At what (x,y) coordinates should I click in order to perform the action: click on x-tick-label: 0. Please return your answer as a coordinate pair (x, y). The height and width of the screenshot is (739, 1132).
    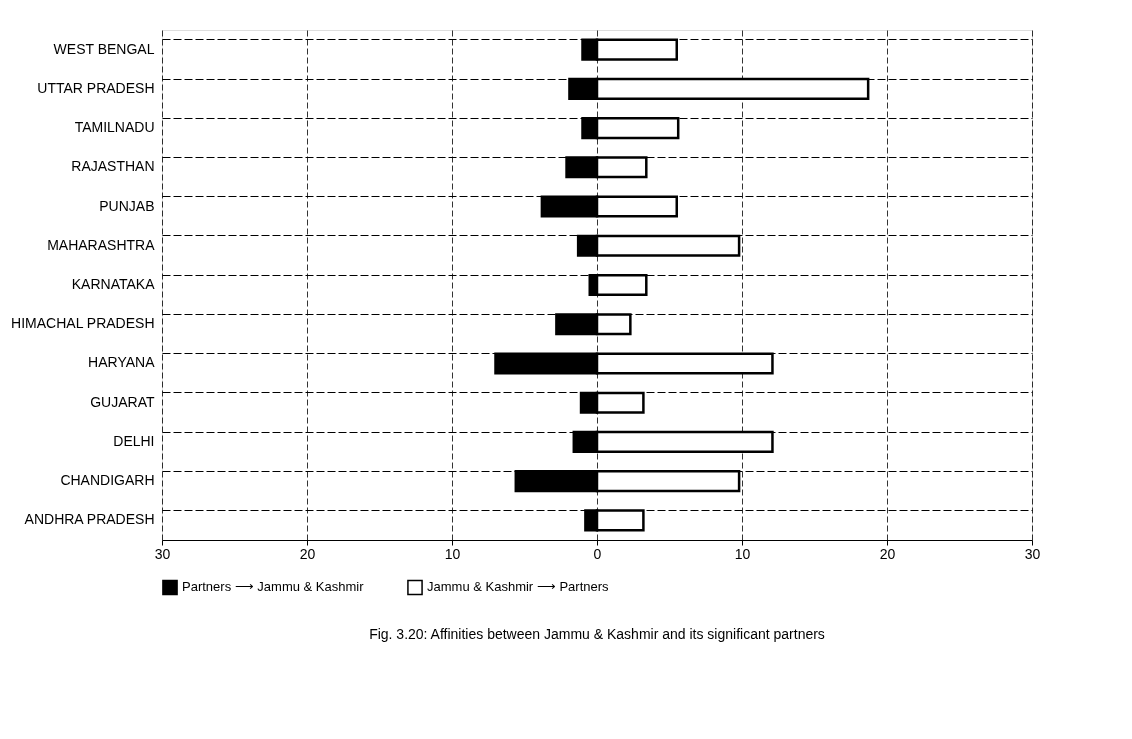
    Looking at the image, I should click on (597, 553).